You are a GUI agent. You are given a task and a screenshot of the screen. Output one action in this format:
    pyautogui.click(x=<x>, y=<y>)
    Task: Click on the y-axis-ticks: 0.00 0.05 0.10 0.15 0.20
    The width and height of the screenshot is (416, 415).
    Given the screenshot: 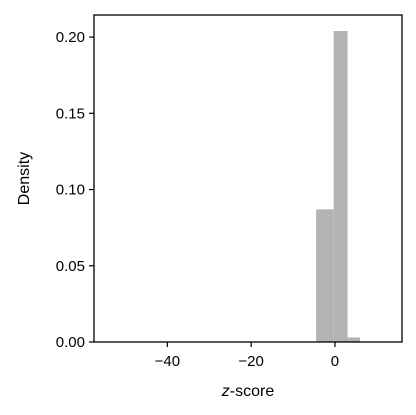 What is the action you would take?
    pyautogui.click(x=75, y=190)
    